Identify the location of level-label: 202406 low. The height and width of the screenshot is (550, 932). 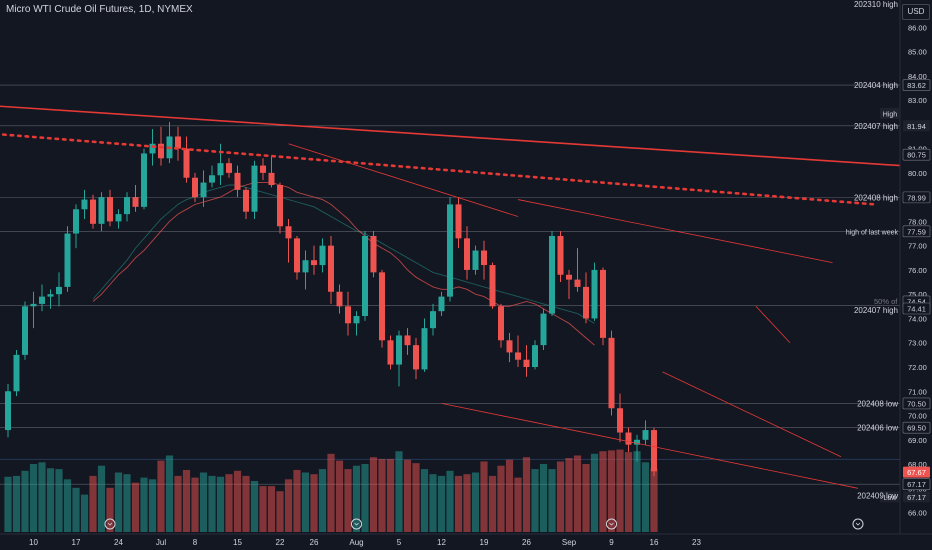
(877, 428).